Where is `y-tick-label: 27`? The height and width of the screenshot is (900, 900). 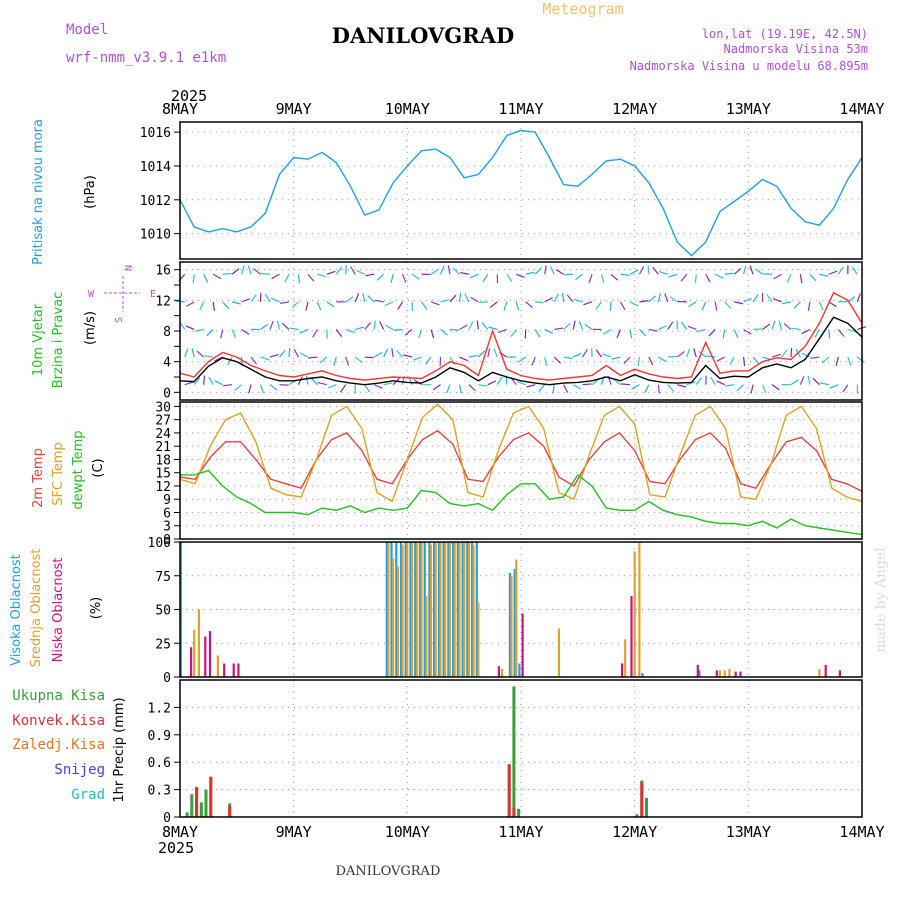
y-tick-label: 27 is located at coordinates (163, 421).